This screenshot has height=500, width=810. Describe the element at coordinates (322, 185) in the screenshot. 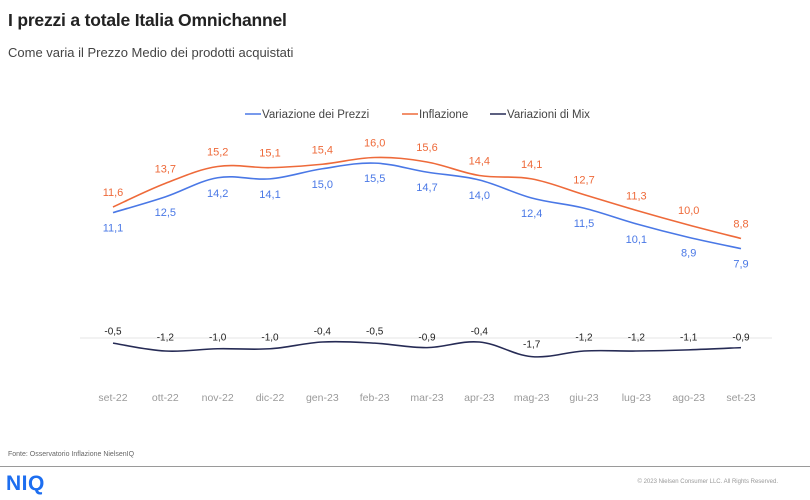

I see `data-label: 15,0` at that location.